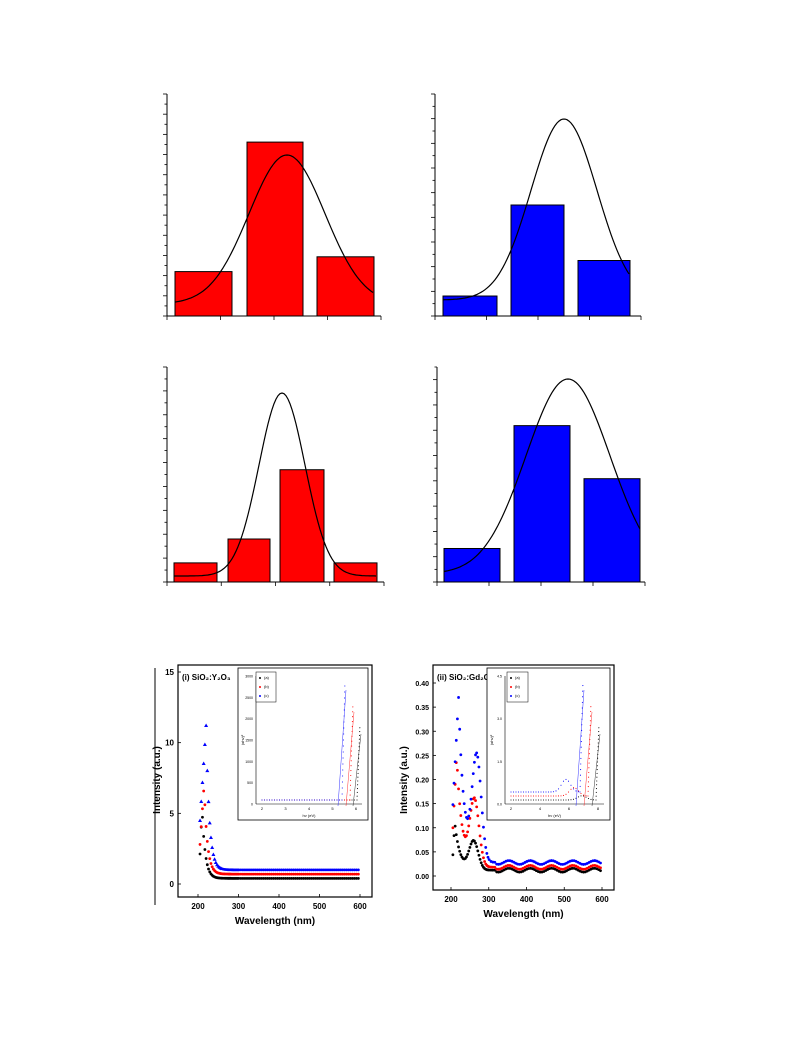 The image size is (793, 1057). Describe the element at coordinates (285, 808) in the screenshot. I see `inset-x-tick-label: 3` at that location.